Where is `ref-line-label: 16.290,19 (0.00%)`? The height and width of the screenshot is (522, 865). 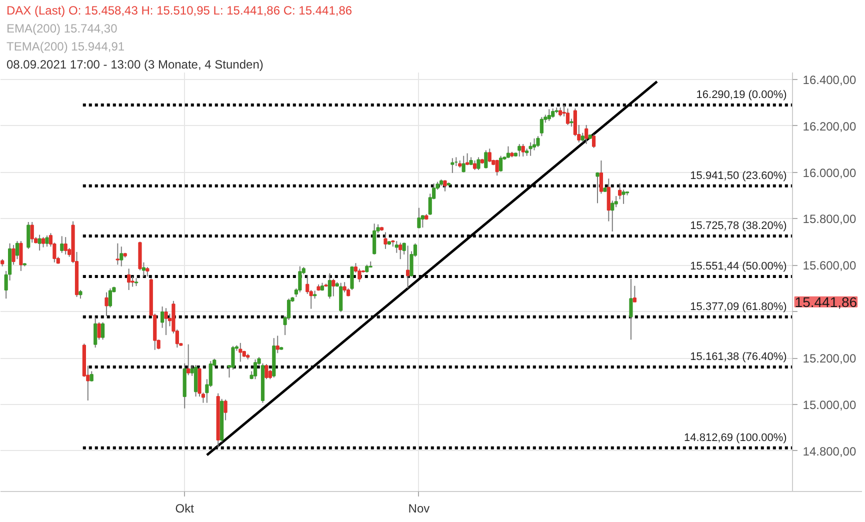 ref-line-label: 16.290,19 (0.00%) is located at coordinates (741, 94).